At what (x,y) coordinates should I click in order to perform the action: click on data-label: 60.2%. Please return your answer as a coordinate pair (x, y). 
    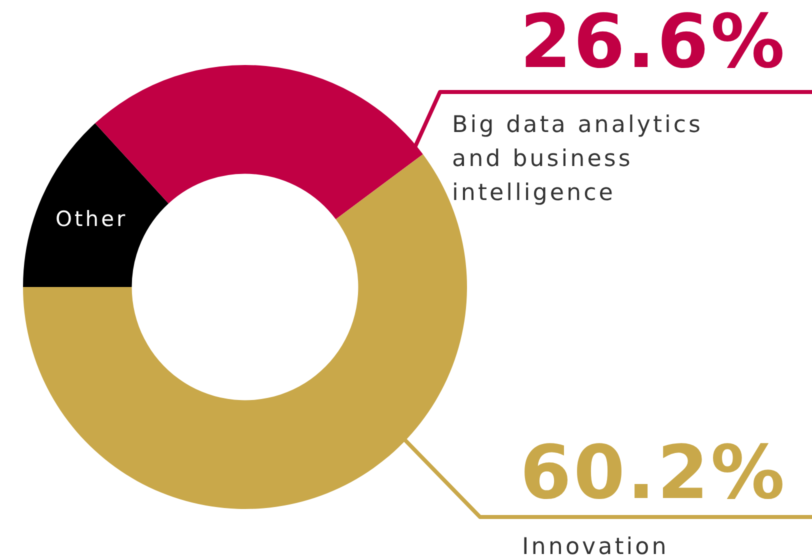
    Looking at the image, I should click on (653, 473).